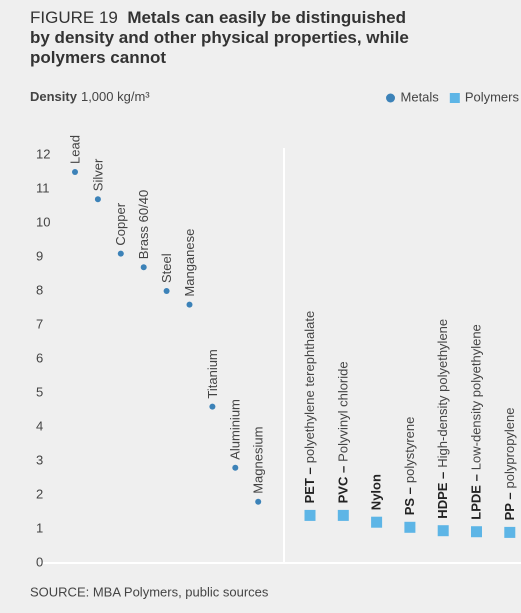 The height and width of the screenshot is (613, 521). Describe the element at coordinates (143, 224) in the screenshot. I see `point-label: Brass 60/40` at that location.